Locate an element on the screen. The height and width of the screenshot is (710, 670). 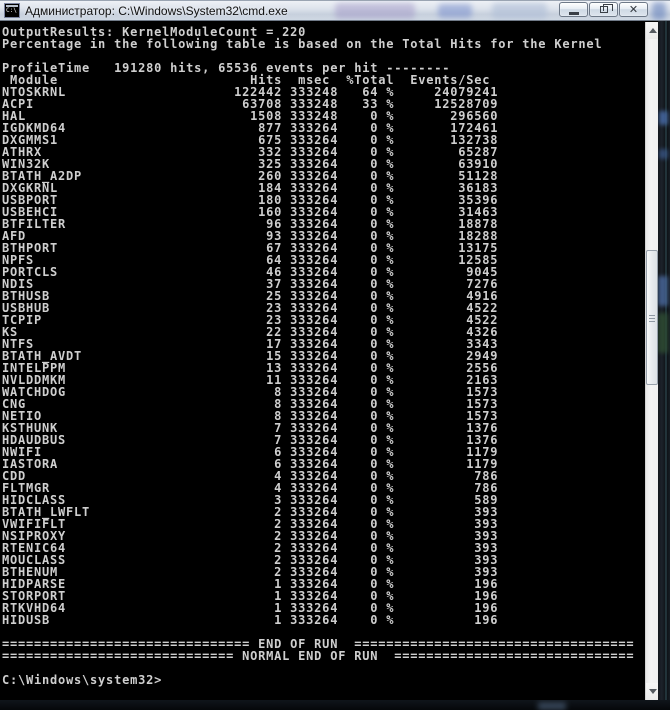
close-button: ✕ is located at coordinates (633, 9).